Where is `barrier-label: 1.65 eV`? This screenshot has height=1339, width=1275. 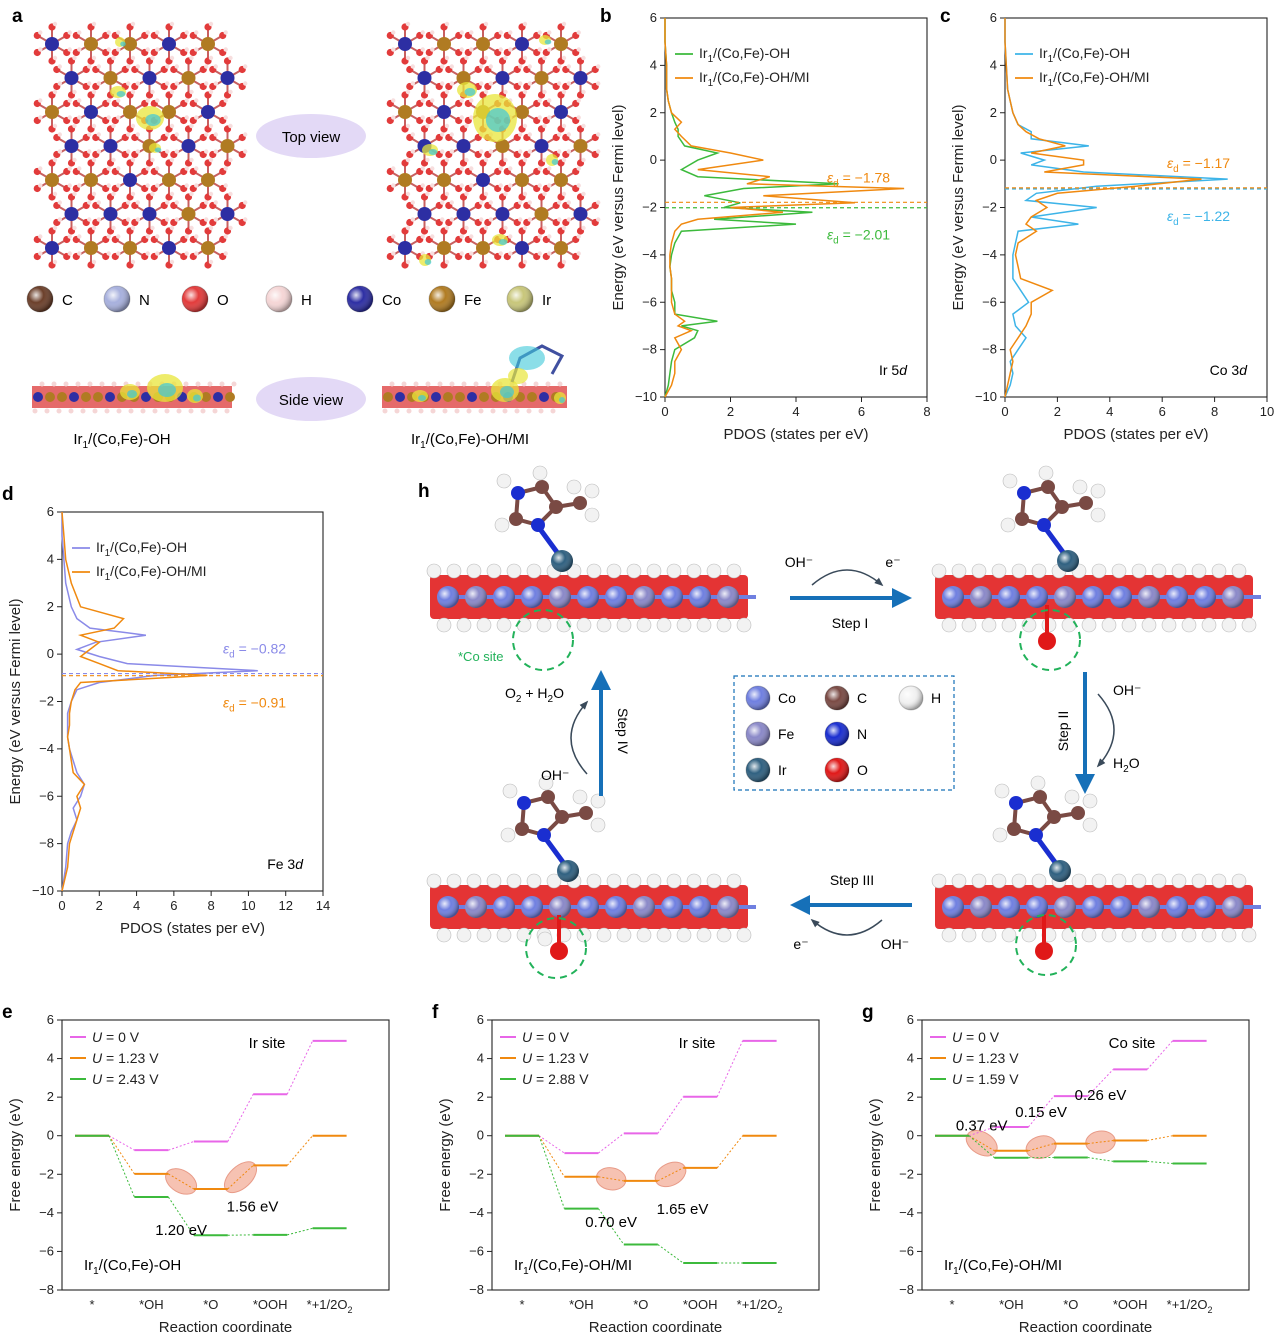
barrier-label: 1.65 eV is located at coordinates (683, 1209).